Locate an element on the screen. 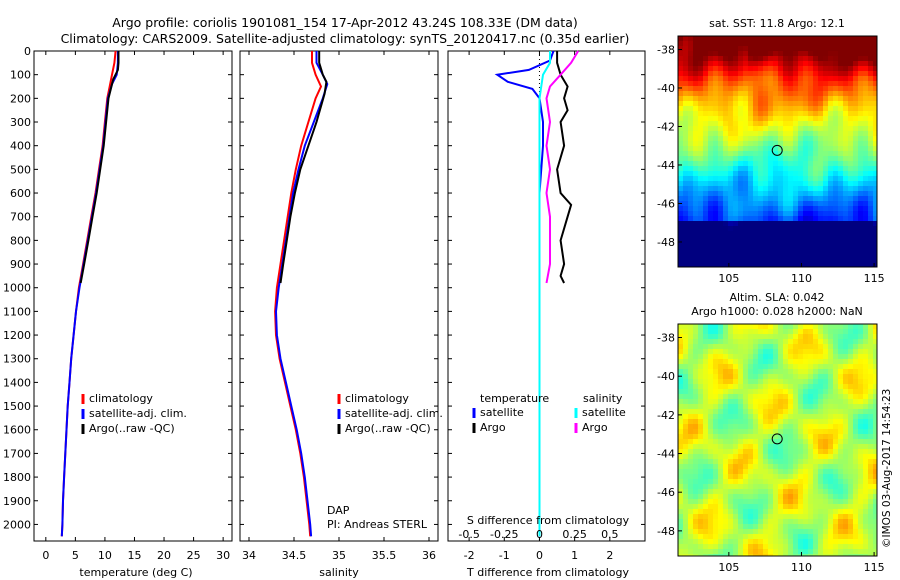  sla-heatmap is located at coordinates (777, 440).